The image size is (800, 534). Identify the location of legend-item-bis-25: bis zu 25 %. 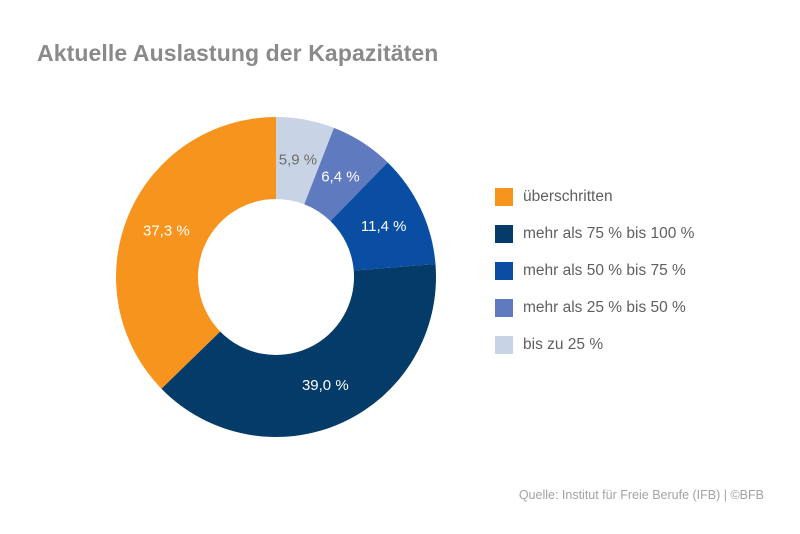
(594, 344).